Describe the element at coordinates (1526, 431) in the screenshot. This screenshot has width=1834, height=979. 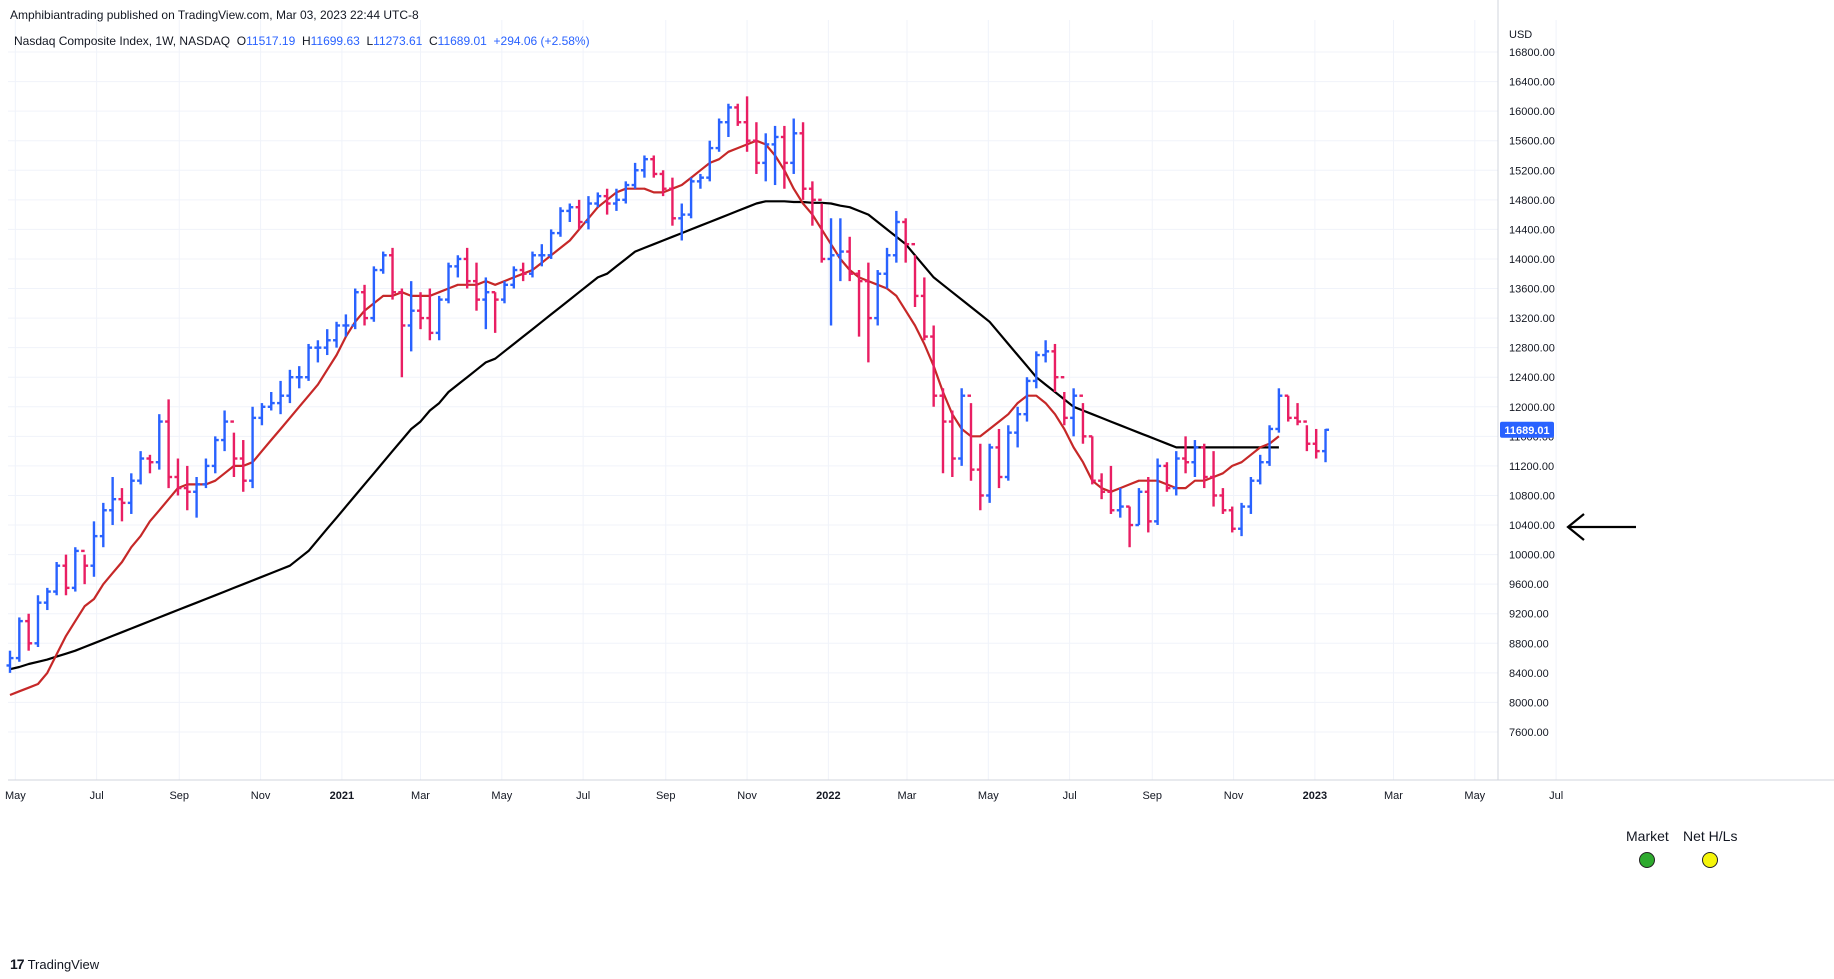
I see `price-tag-text: 11689.01` at that location.